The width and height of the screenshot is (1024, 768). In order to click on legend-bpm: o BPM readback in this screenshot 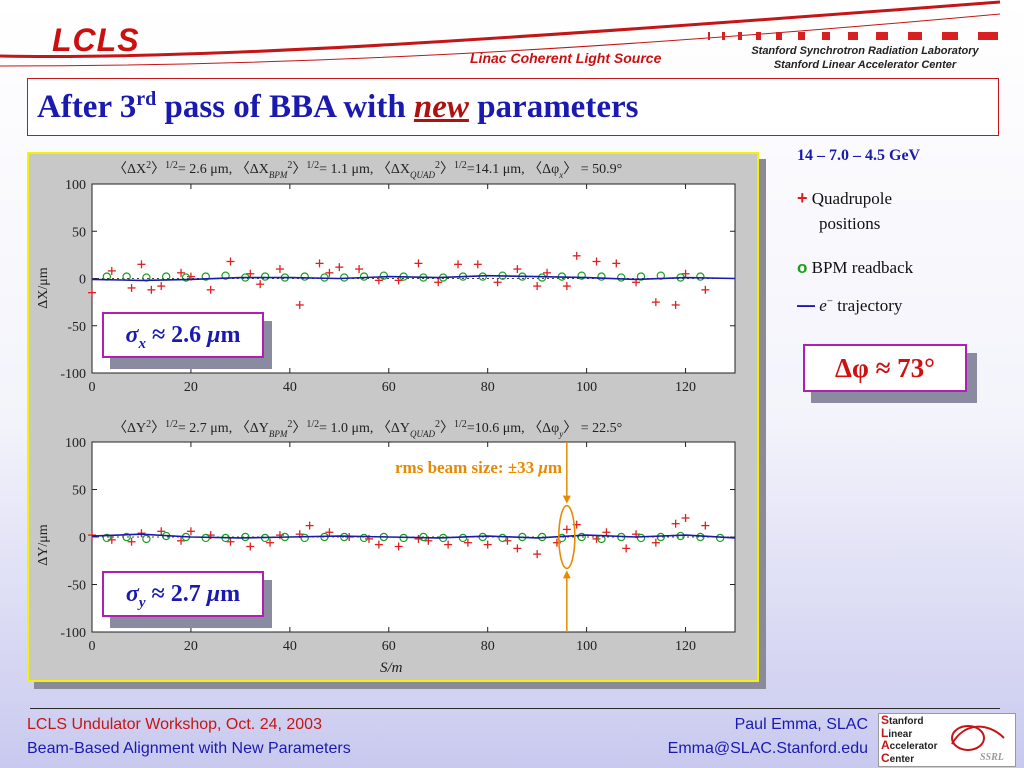, I will do `click(855, 268)`.